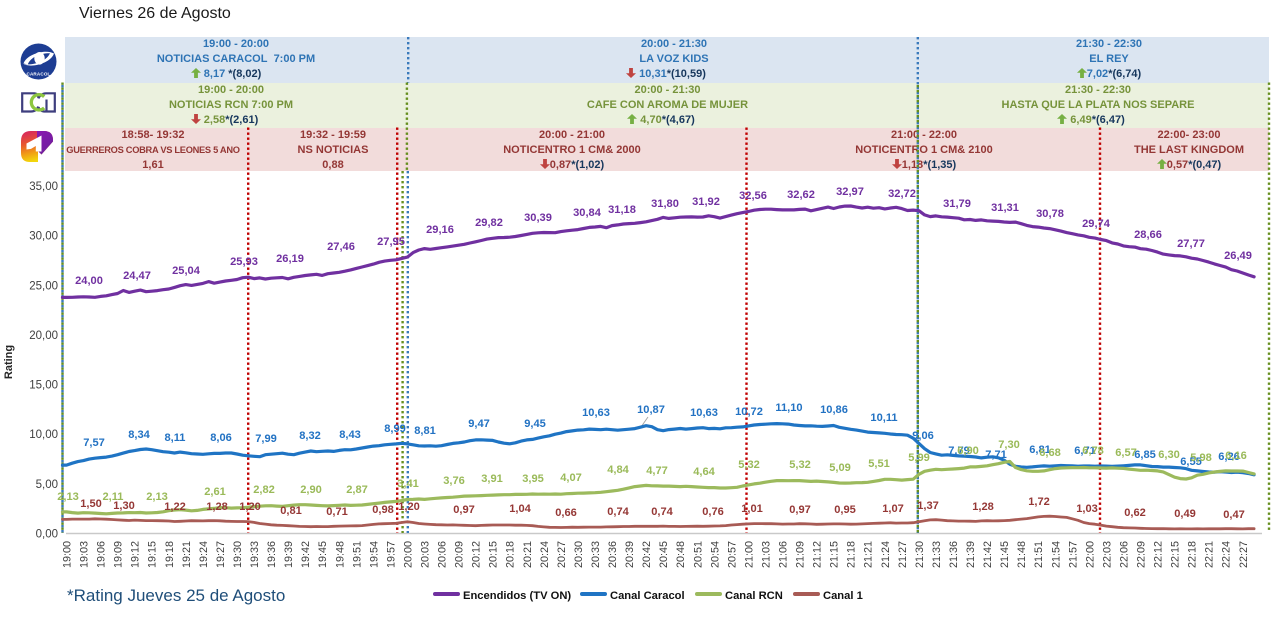  Describe the element at coordinates (1238, 256) in the screenshot. I see `svg-text: 26,49` at that location.